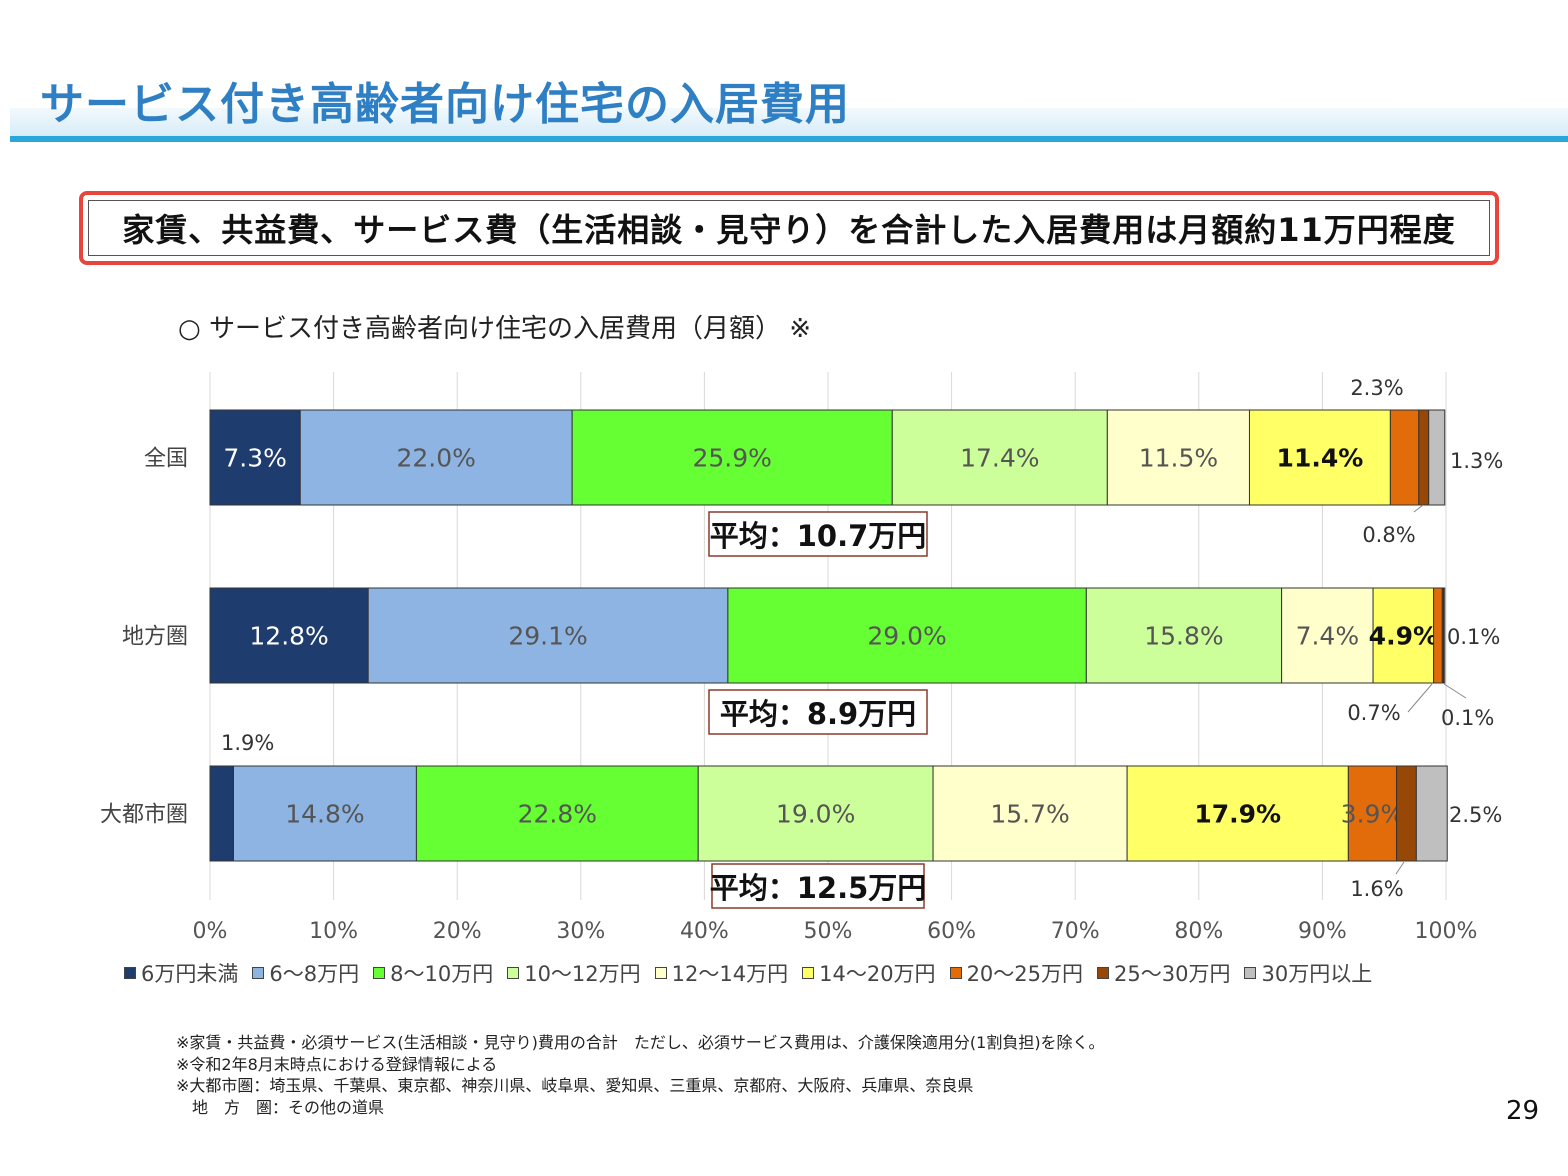 This screenshot has width=1568, height=1176. I want to click on data-label: 15.7%, so click(1029, 814).